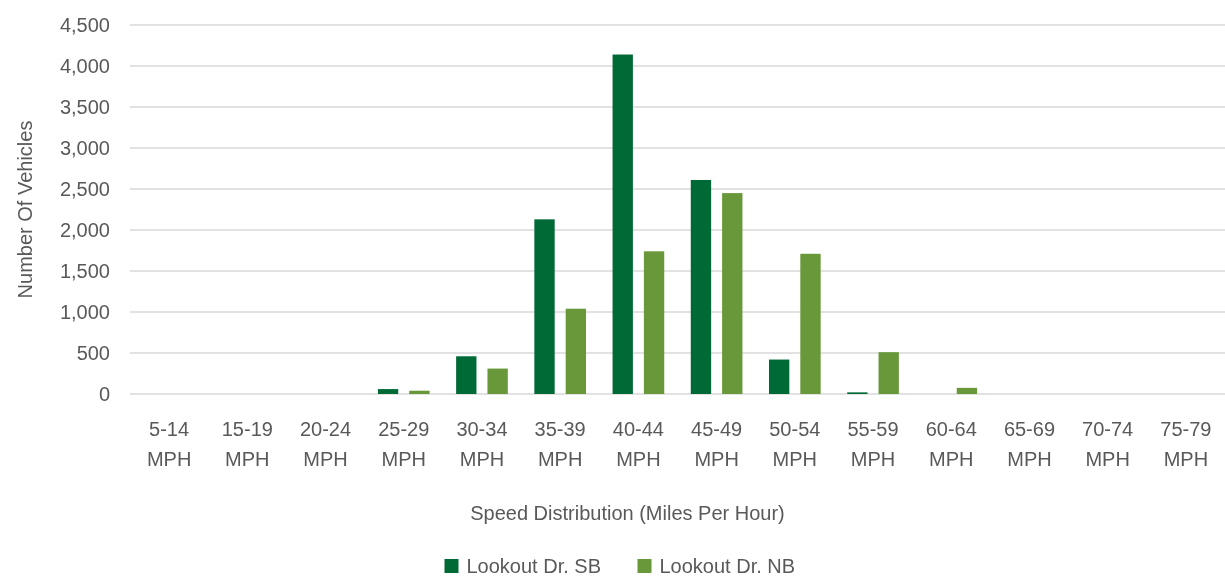 The image size is (1225, 577). Describe the element at coordinates (873, 444) in the screenshot. I see `x-tick-label: 55-59 MPH` at that location.